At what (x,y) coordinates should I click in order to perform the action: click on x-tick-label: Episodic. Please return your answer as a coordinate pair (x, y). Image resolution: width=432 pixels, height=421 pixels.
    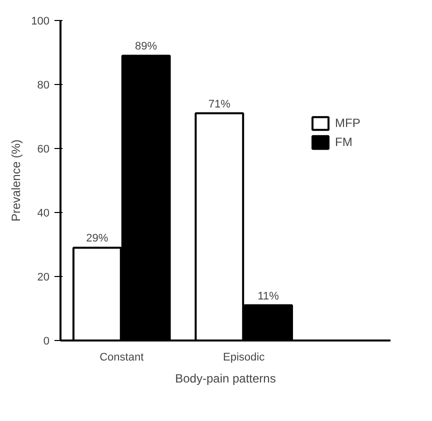
    Looking at the image, I should click on (244, 358).